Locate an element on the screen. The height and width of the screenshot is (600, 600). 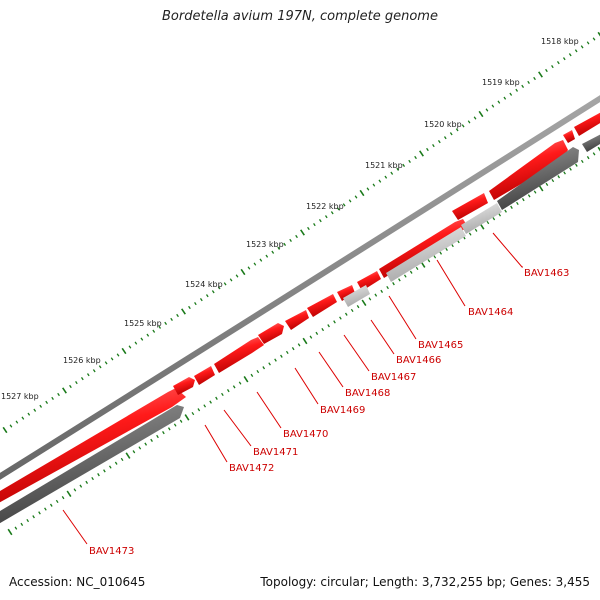
gene-arrow-bav1473-region is located at coordinates (93, 446).